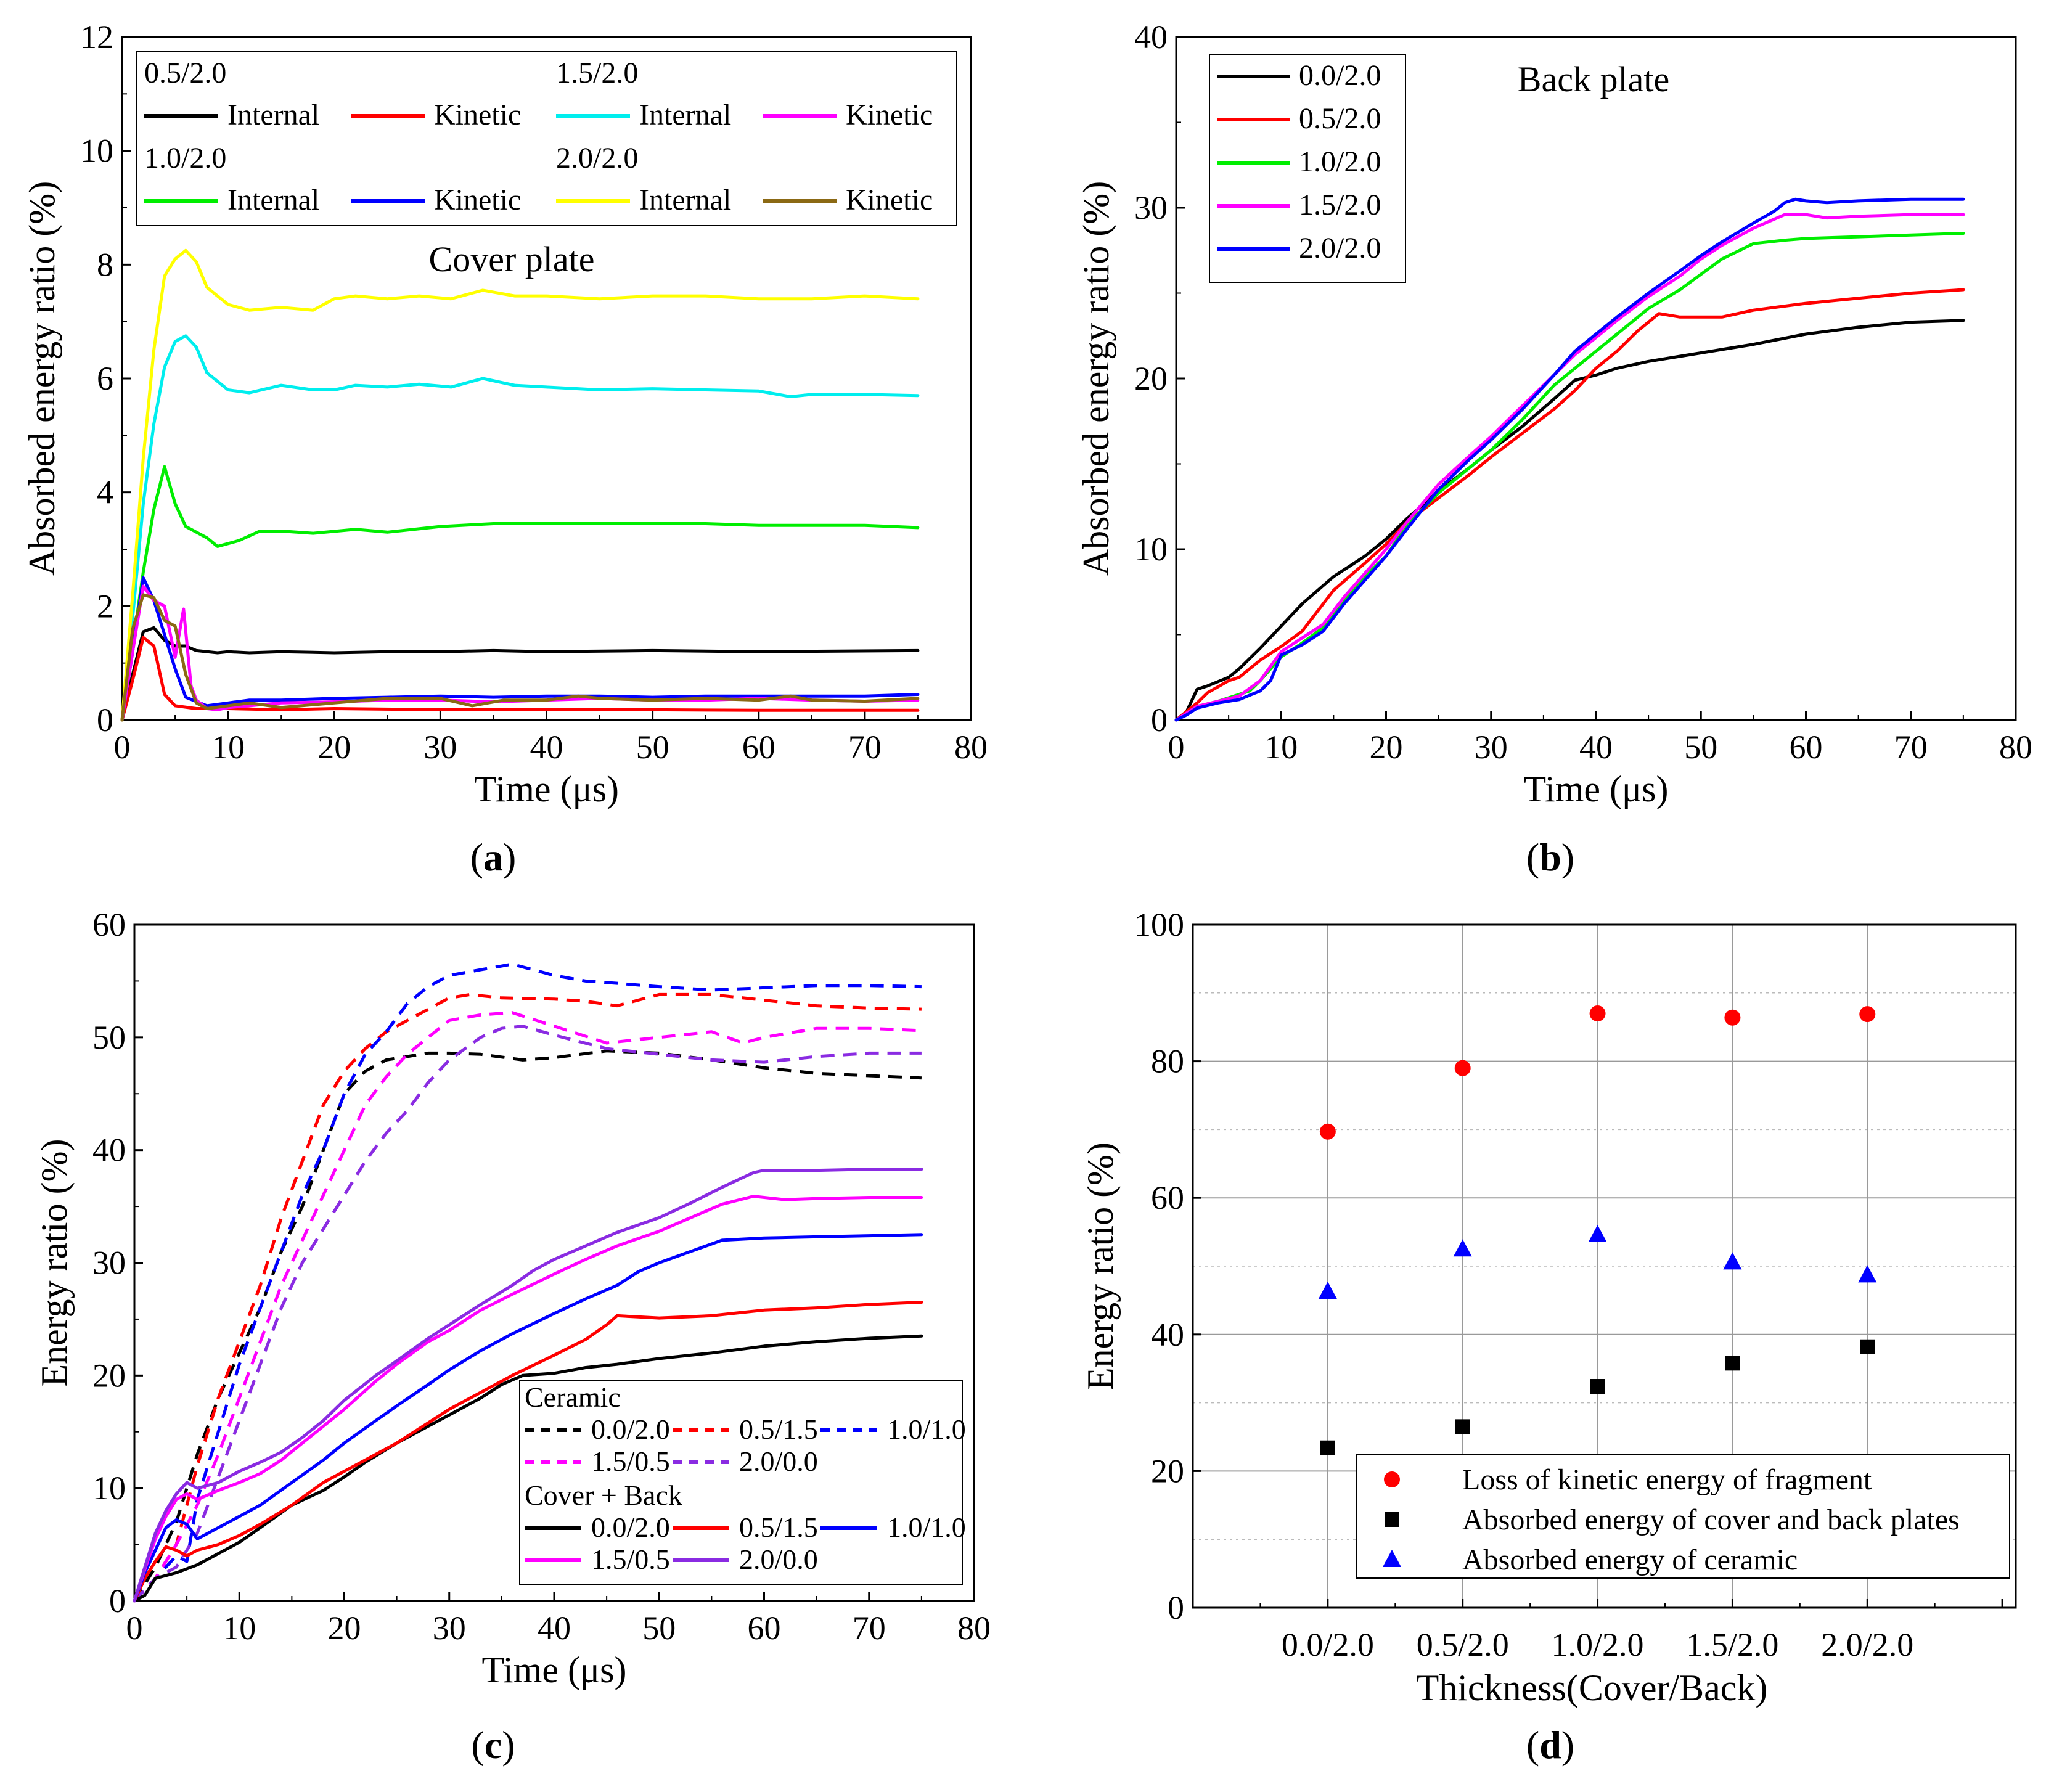  Describe the element at coordinates (546, 138) in the screenshot. I see `legend-box-a` at that location.